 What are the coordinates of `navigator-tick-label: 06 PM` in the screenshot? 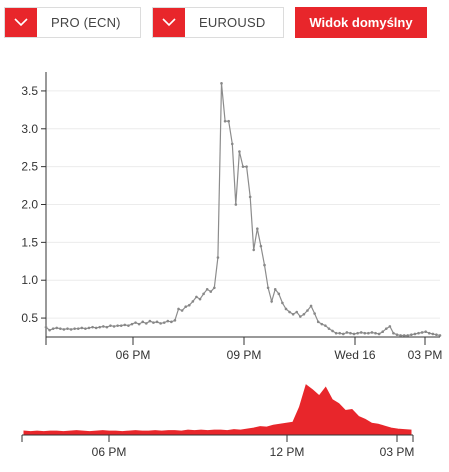 It's located at (109, 452).